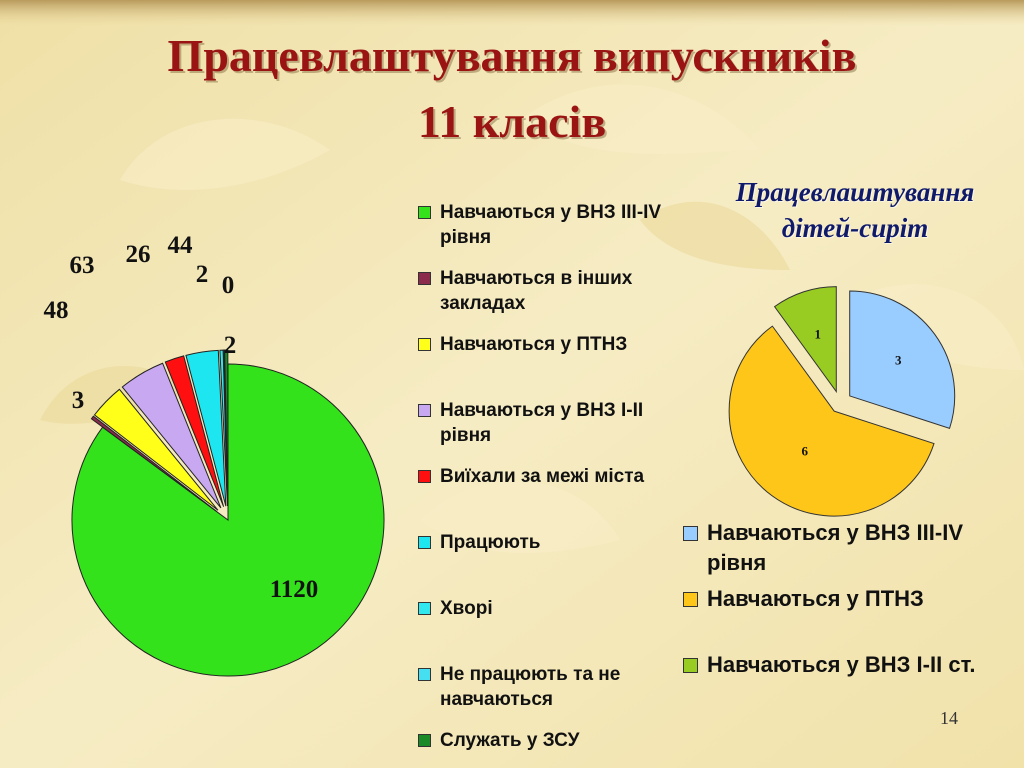 Image resolution: width=1024 pixels, height=768 pixels. Describe the element at coordinates (294, 589) in the screenshot. I see `main-pie-value-label: 1120` at that location.